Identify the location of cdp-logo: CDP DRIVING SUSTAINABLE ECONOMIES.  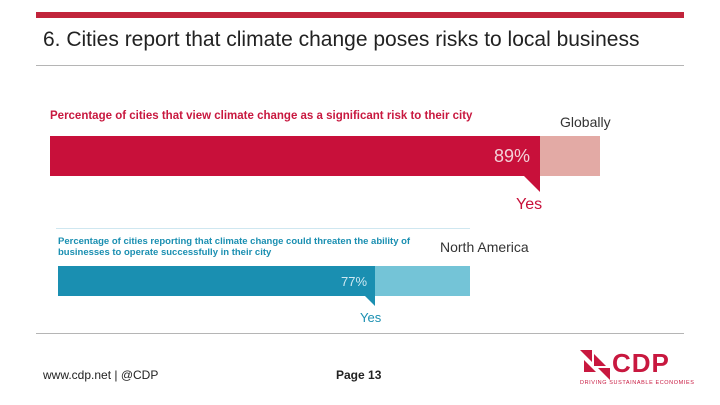
(636, 368).